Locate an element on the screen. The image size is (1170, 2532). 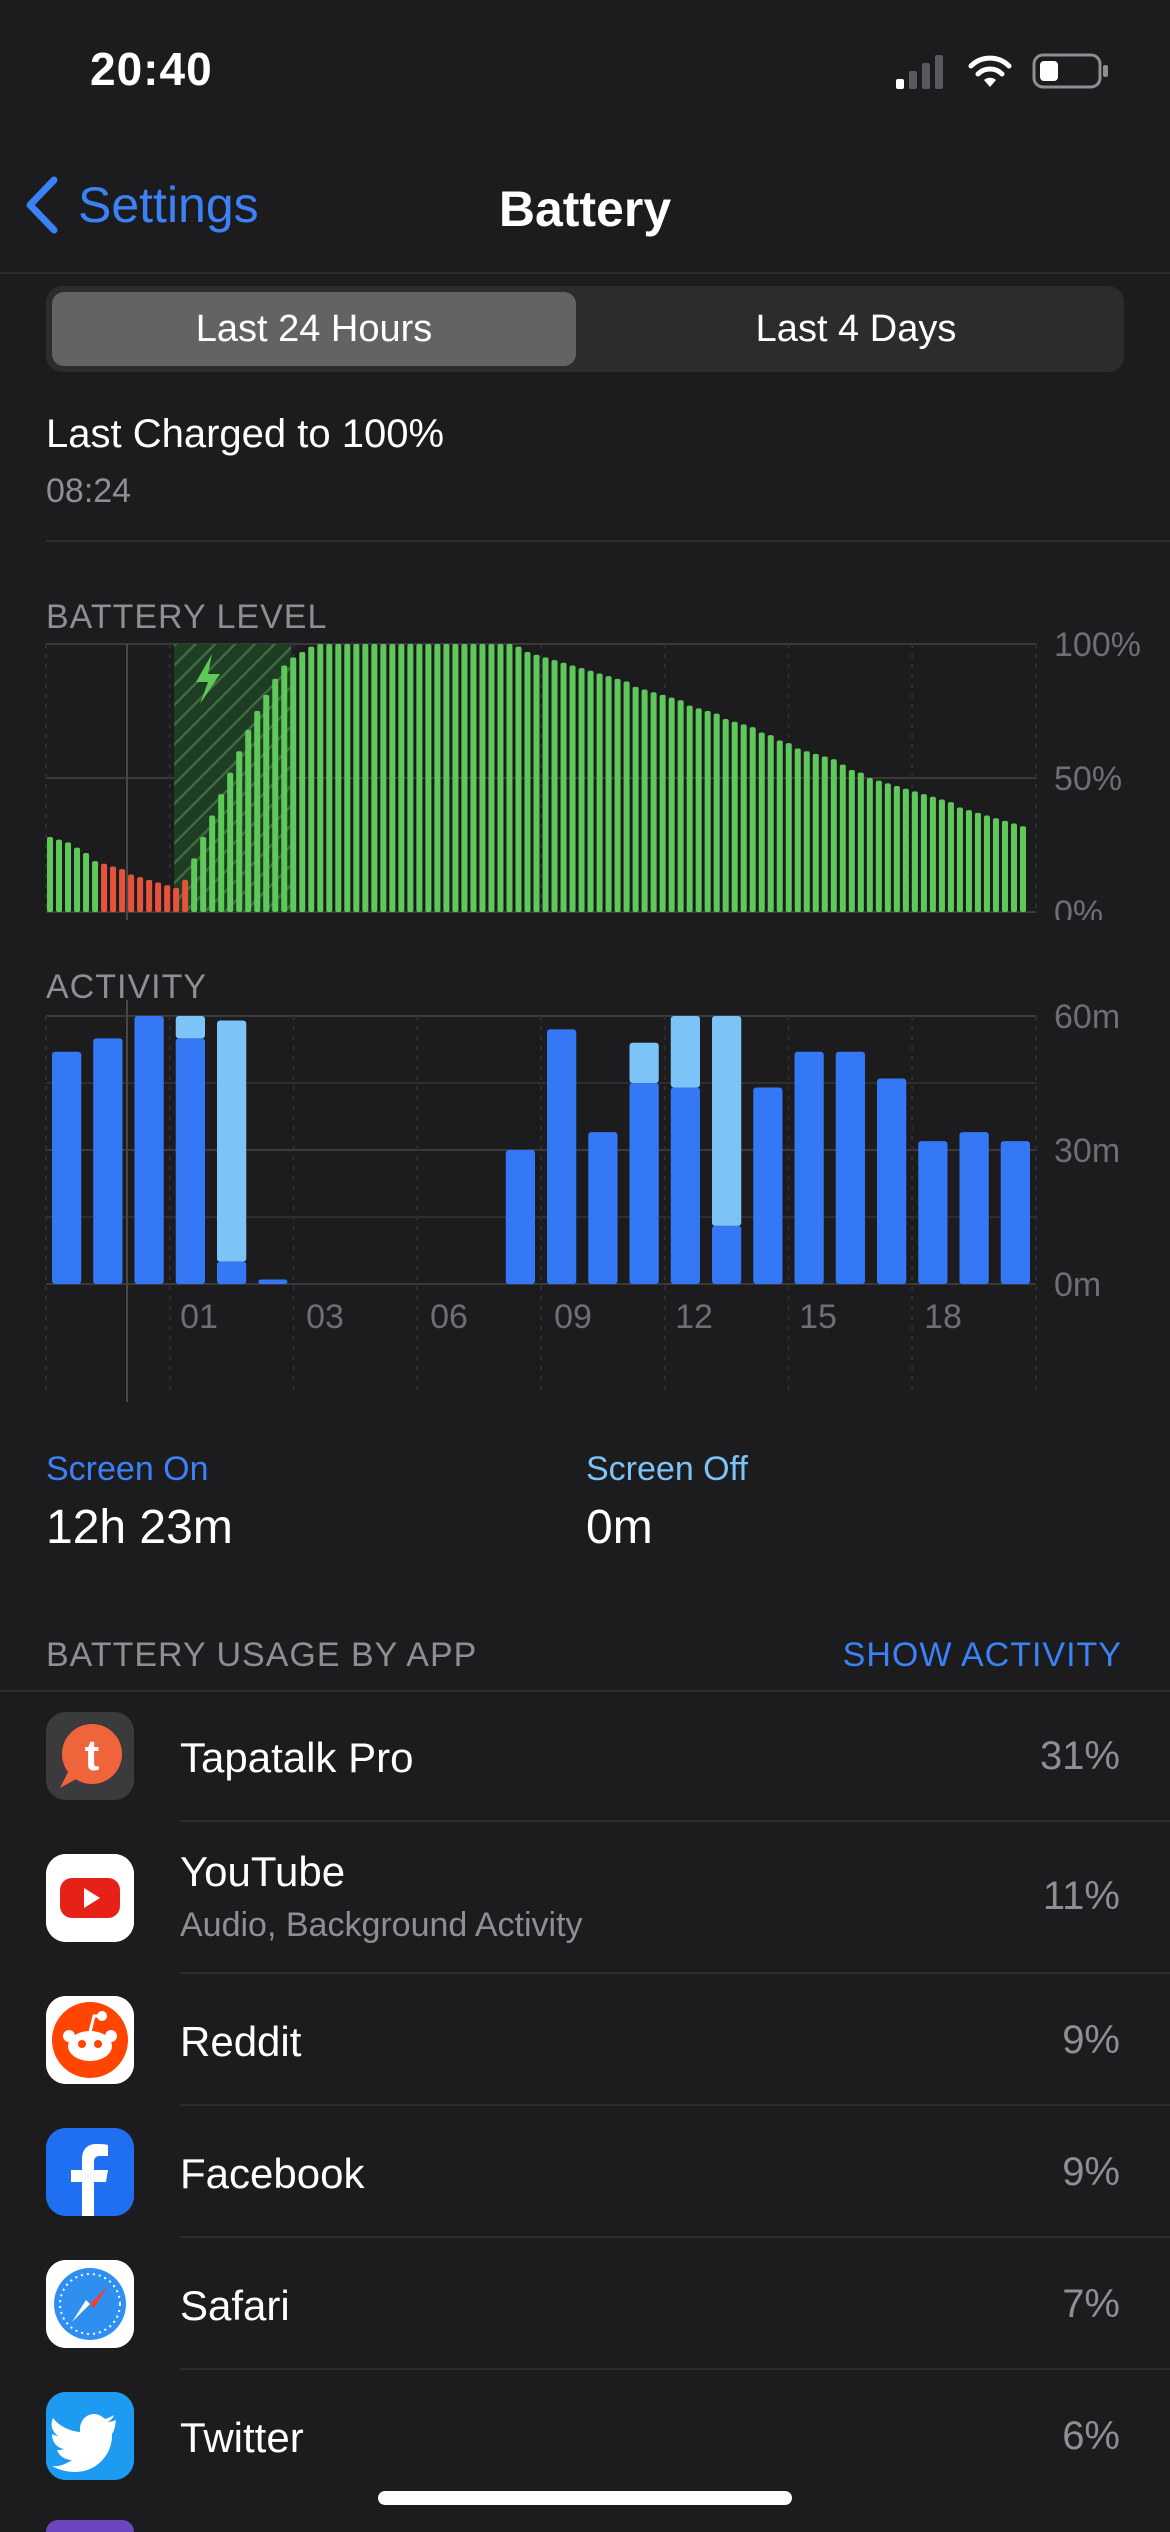
page-title: Battery is located at coordinates (585, 209).